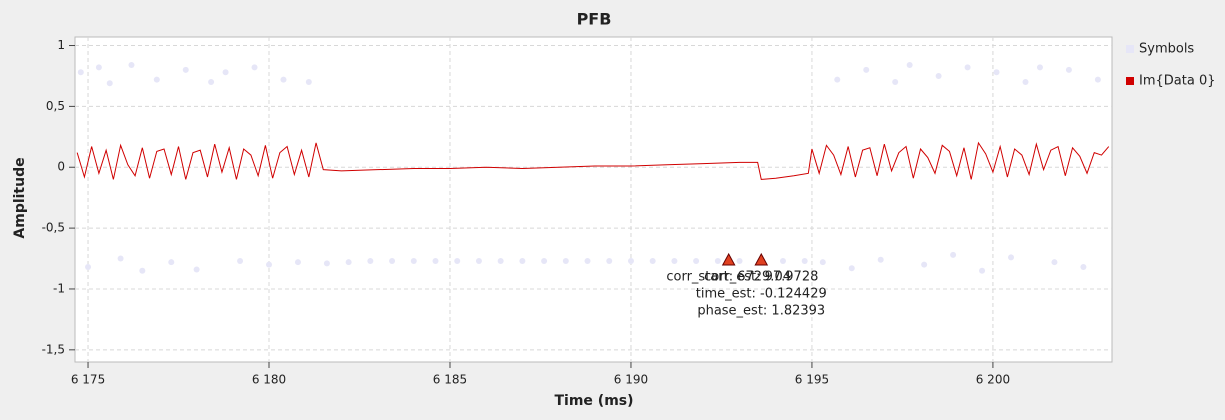  I want to click on data-line, so click(593, 160).